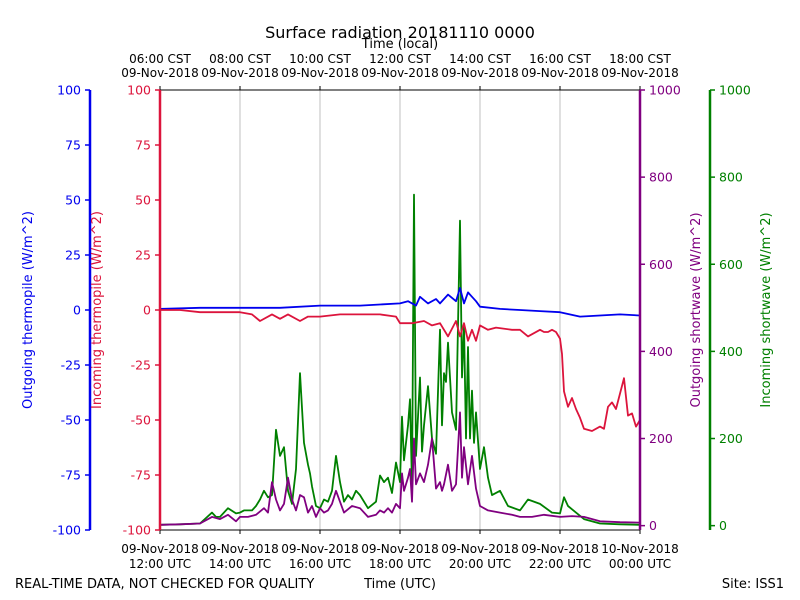 This screenshot has width=800, height=600. Describe the element at coordinates (560, 564) in the screenshot. I see `bottom-tick-time: 22:00 UTC` at that location.